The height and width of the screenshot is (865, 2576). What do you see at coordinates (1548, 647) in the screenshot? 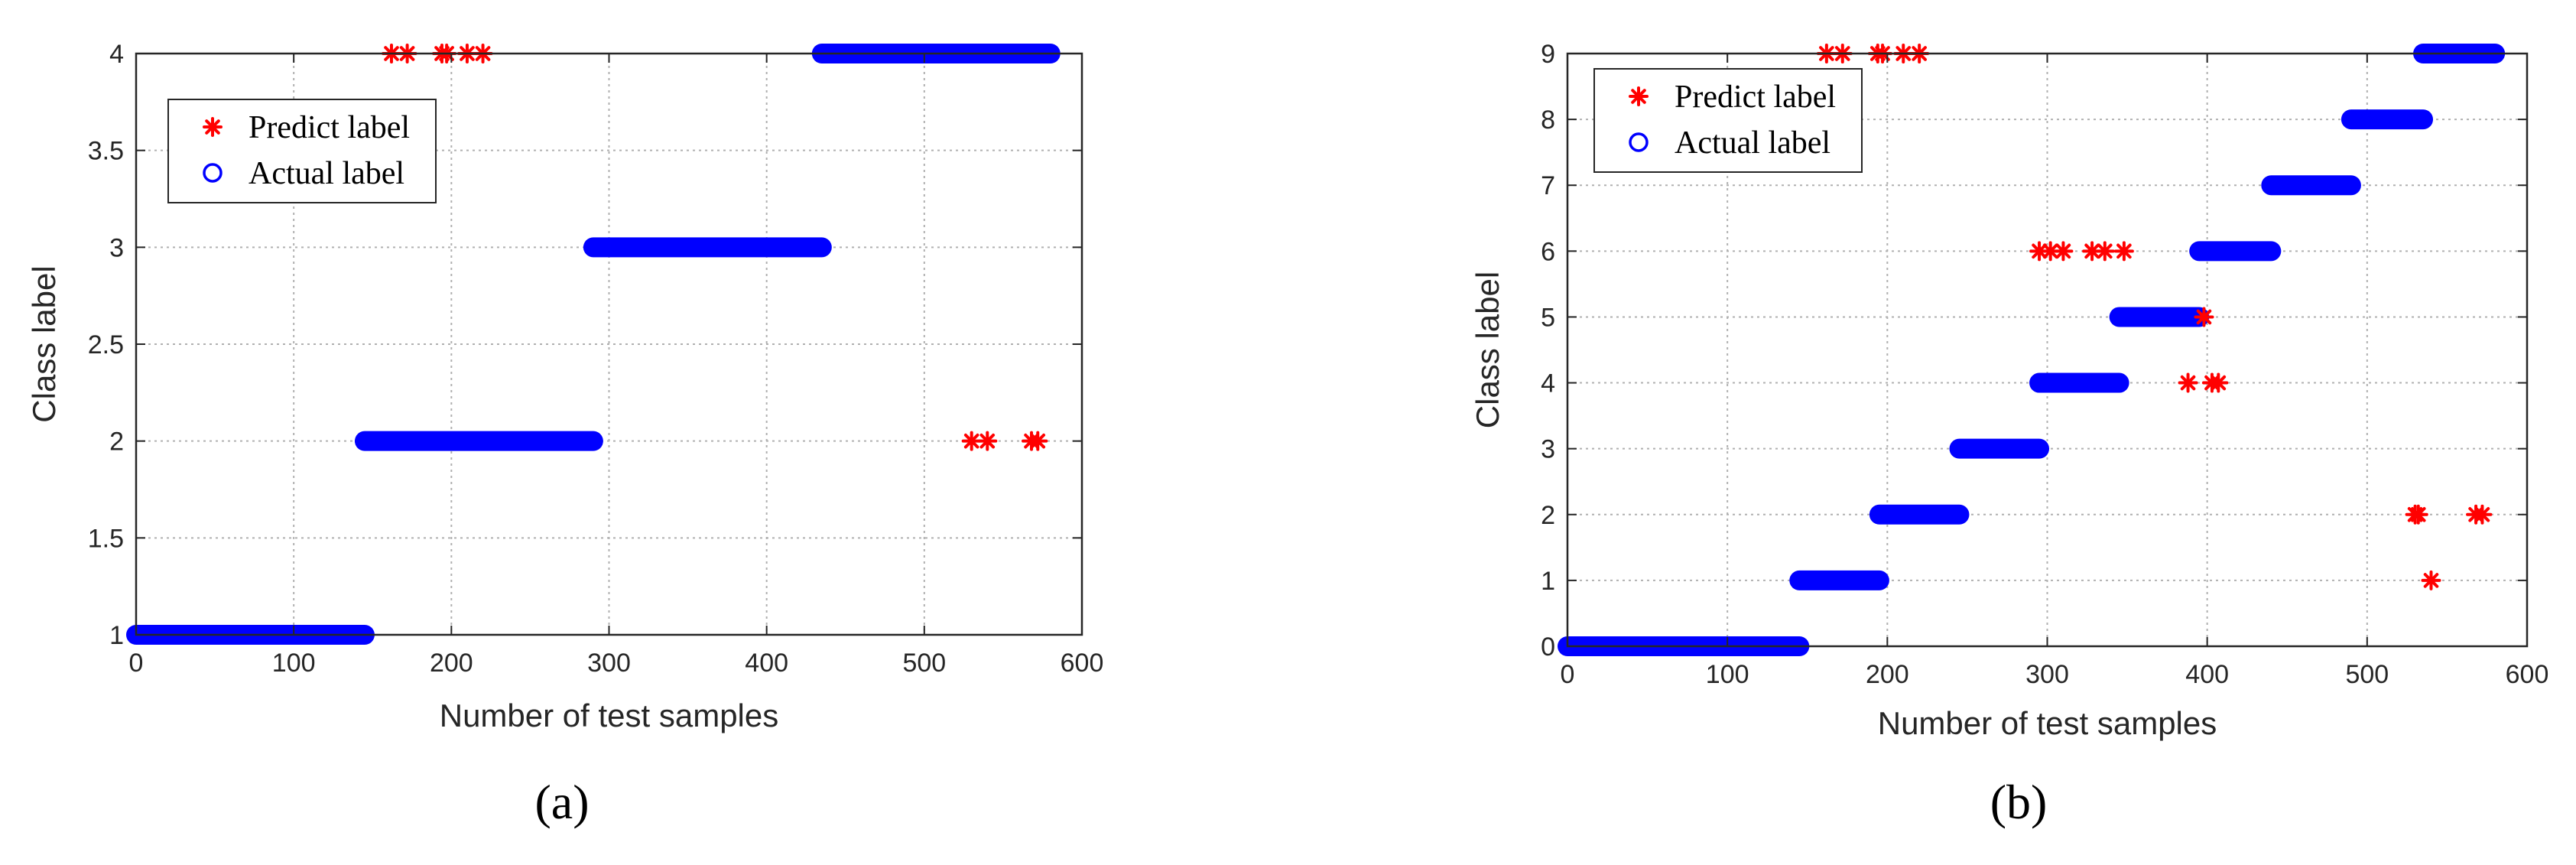
I see `y-tick-label: 0` at bounding box center [1548, 647].